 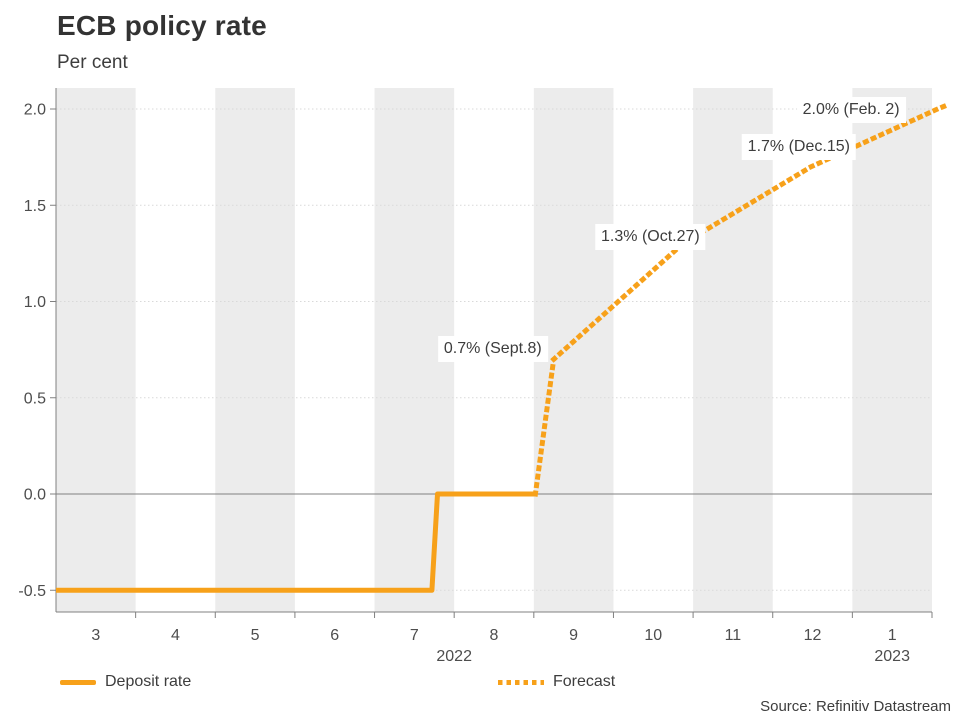 What do you see at coordinates (78, 682) in the screenshot?
I see `deposit-rate-line-swatch` at bounding box center [78, 682].